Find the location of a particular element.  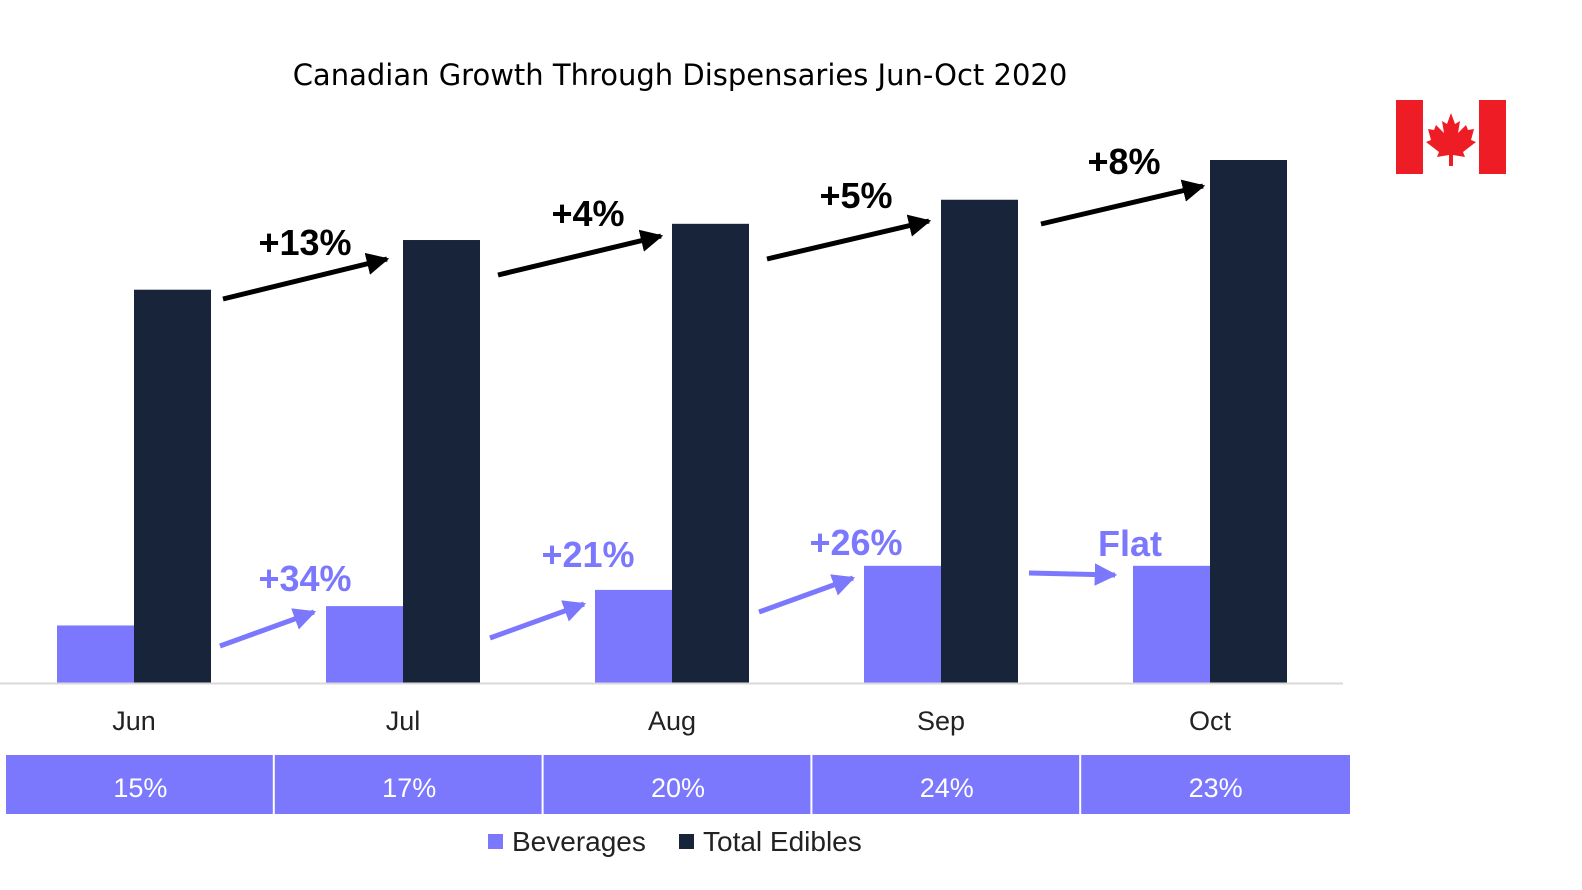

share-label-oct: 23% is located at coordinates (1216, 788).